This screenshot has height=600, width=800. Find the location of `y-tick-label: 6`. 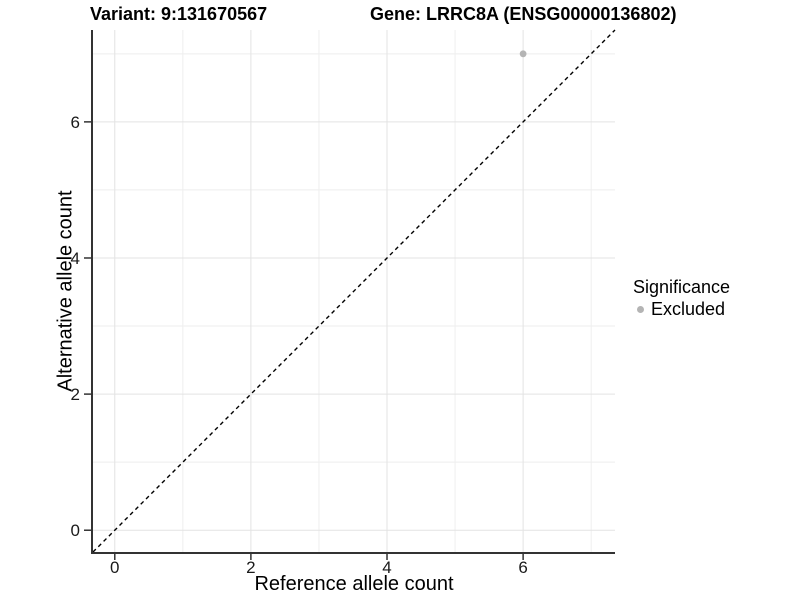

y-tick-label: 6 is located at coordinates (75, 122).